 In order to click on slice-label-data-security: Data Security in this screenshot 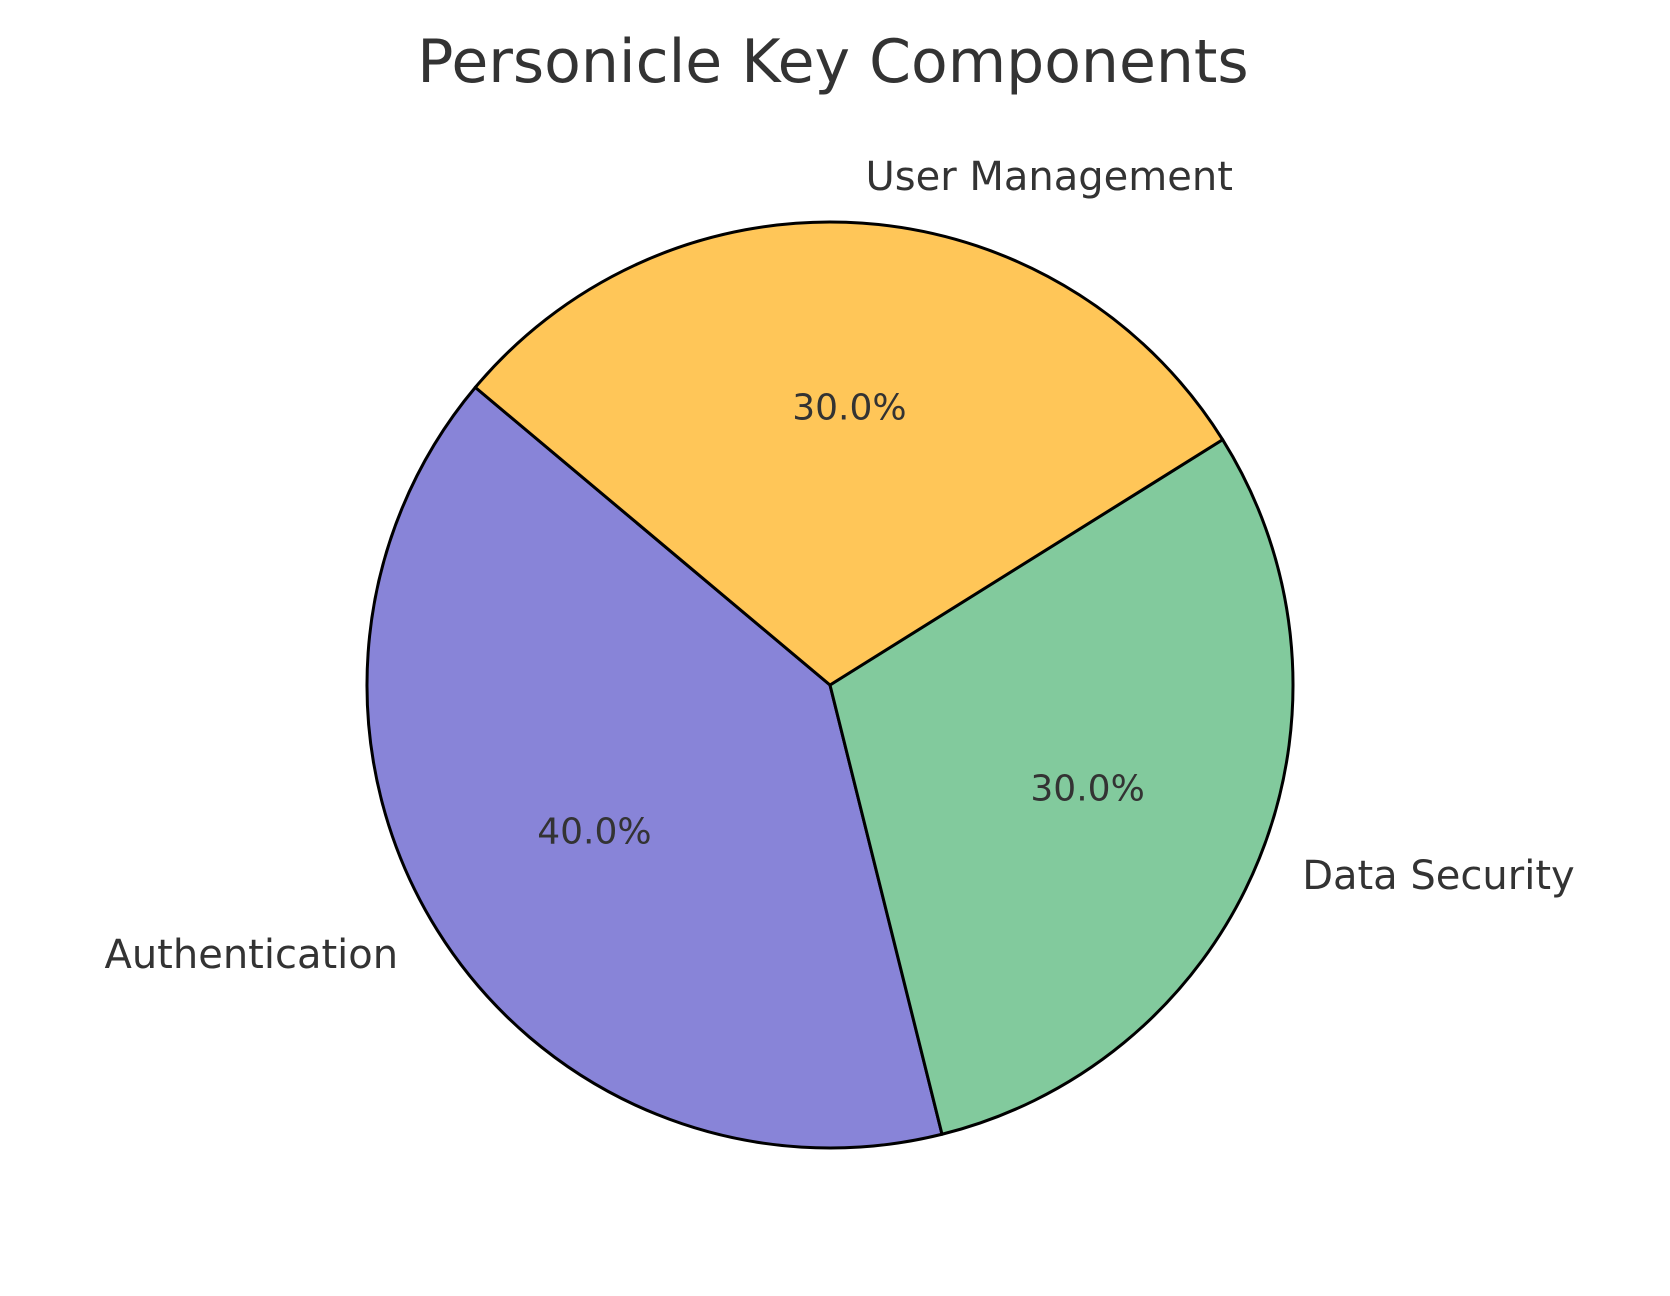, I will do `click(1438, 876)`.